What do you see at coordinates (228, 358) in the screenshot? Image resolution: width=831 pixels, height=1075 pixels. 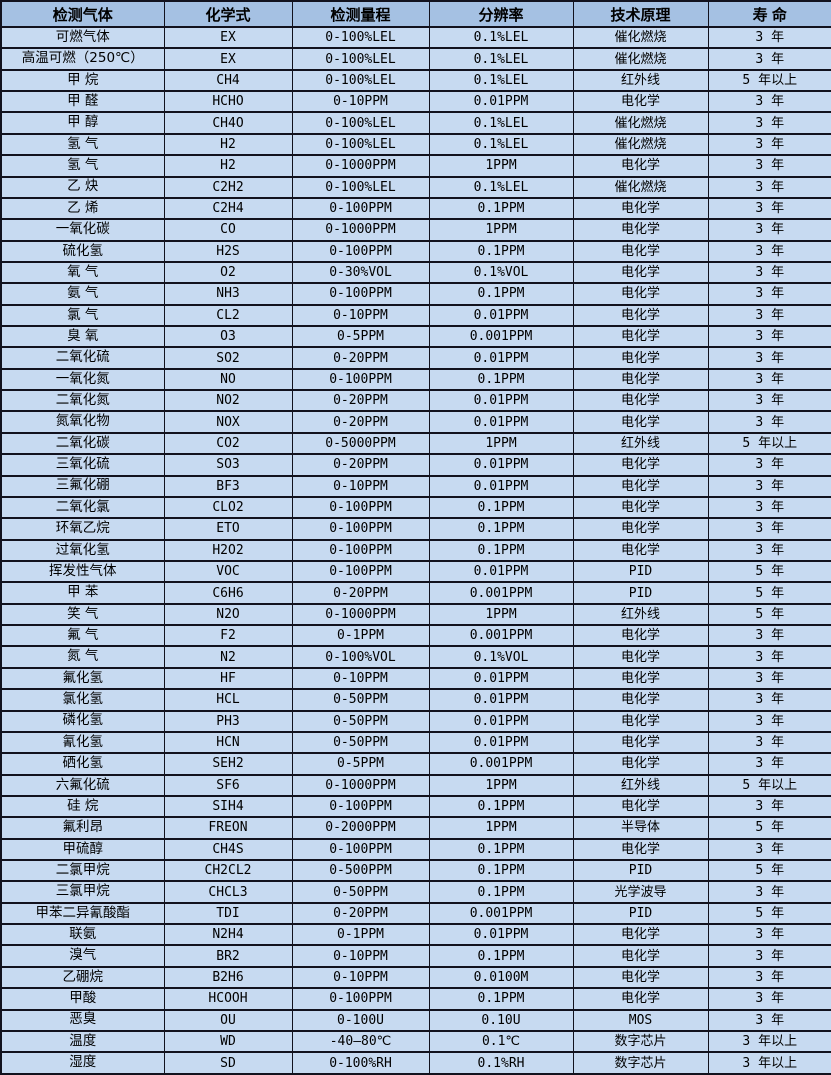 I see `cell-formula: SO2` at bounding box center [228, 358].